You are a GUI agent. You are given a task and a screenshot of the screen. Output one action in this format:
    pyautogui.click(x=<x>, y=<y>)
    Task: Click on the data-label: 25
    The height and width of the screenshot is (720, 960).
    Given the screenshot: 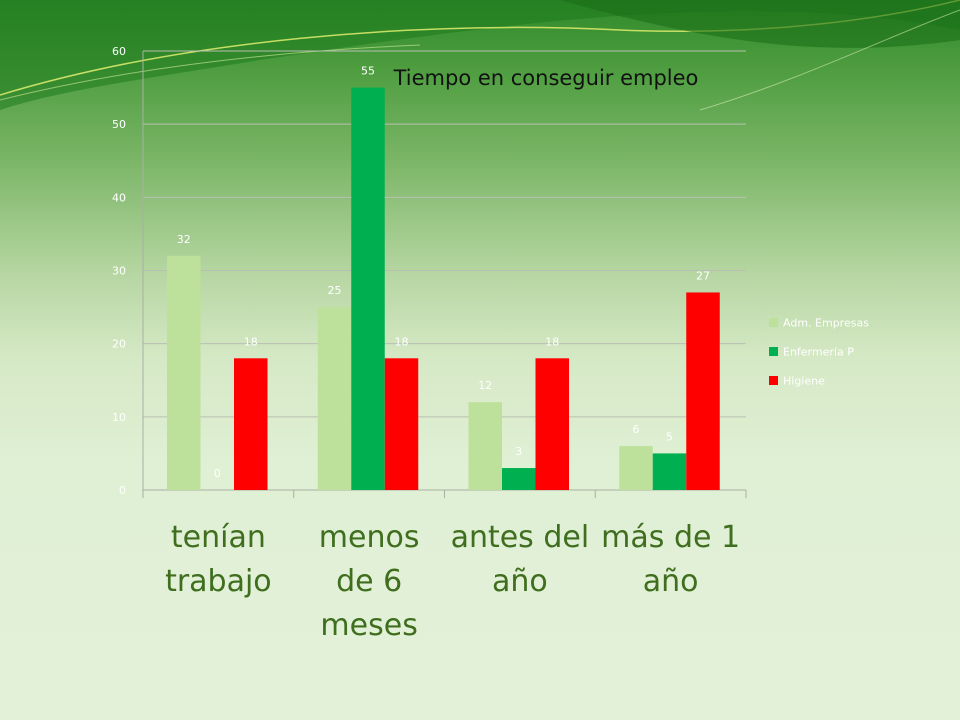 What is the action you would take?
    pyautogui.click(x=335, y=290)
    